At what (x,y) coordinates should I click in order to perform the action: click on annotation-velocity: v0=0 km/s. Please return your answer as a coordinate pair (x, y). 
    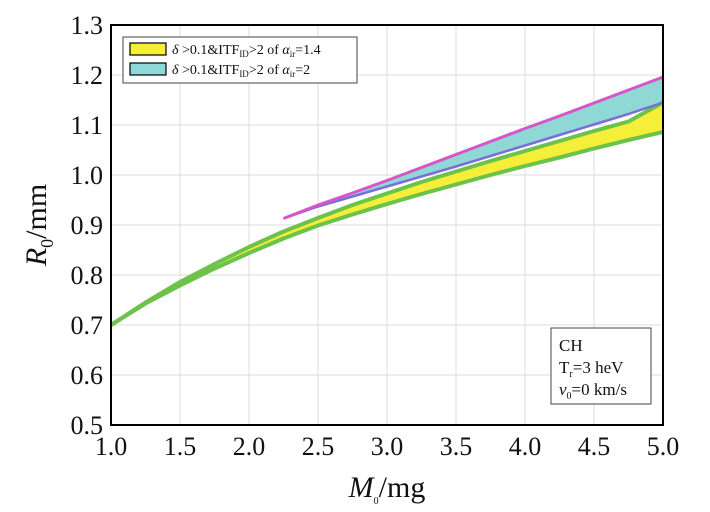
    Looking at the image, I should click on (593, 391).